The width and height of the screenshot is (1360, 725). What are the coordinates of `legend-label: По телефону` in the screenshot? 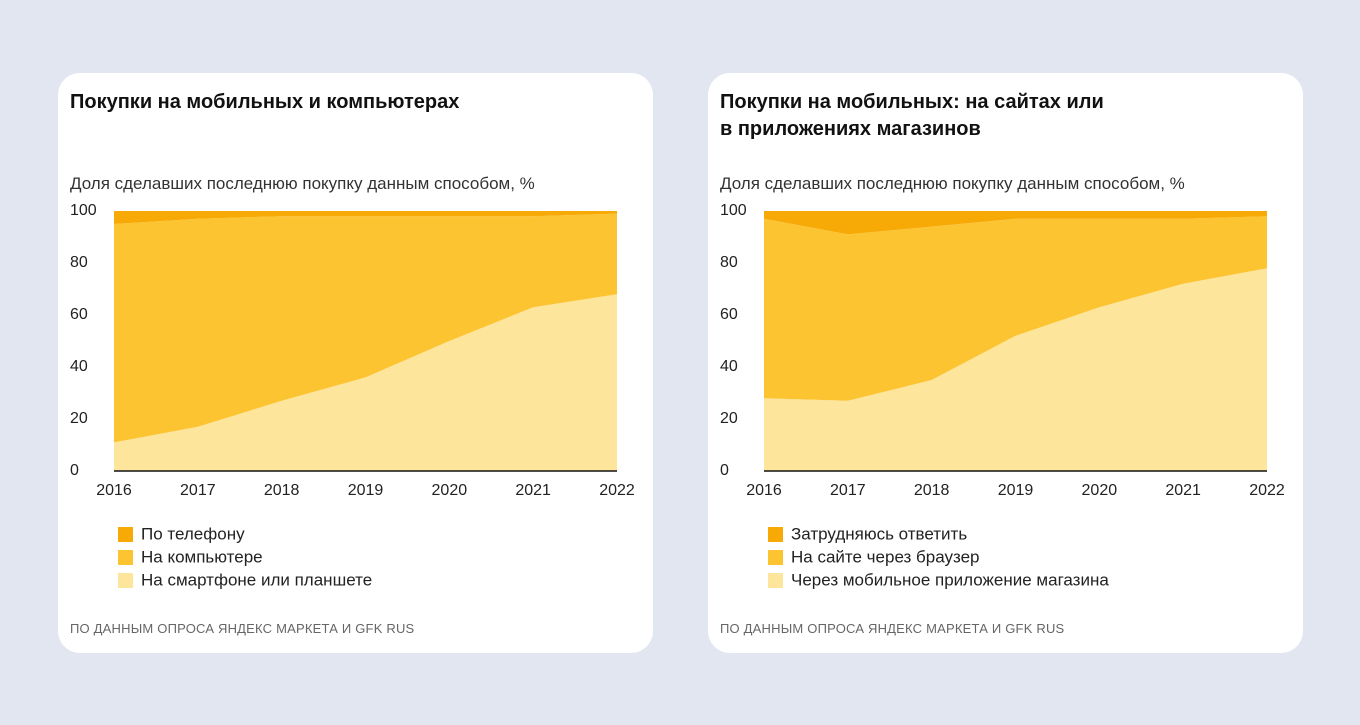 It's located at (193, 533).